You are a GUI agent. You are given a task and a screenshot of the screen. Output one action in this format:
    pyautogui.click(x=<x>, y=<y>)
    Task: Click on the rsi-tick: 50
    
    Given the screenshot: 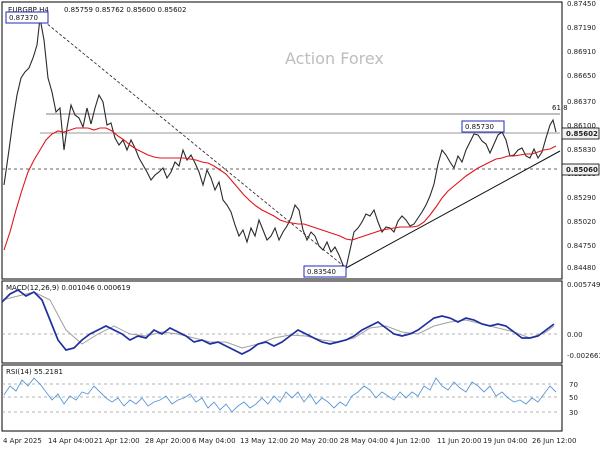 What is the action you would take?
    pyautogui.click(x=573, y=398)
    